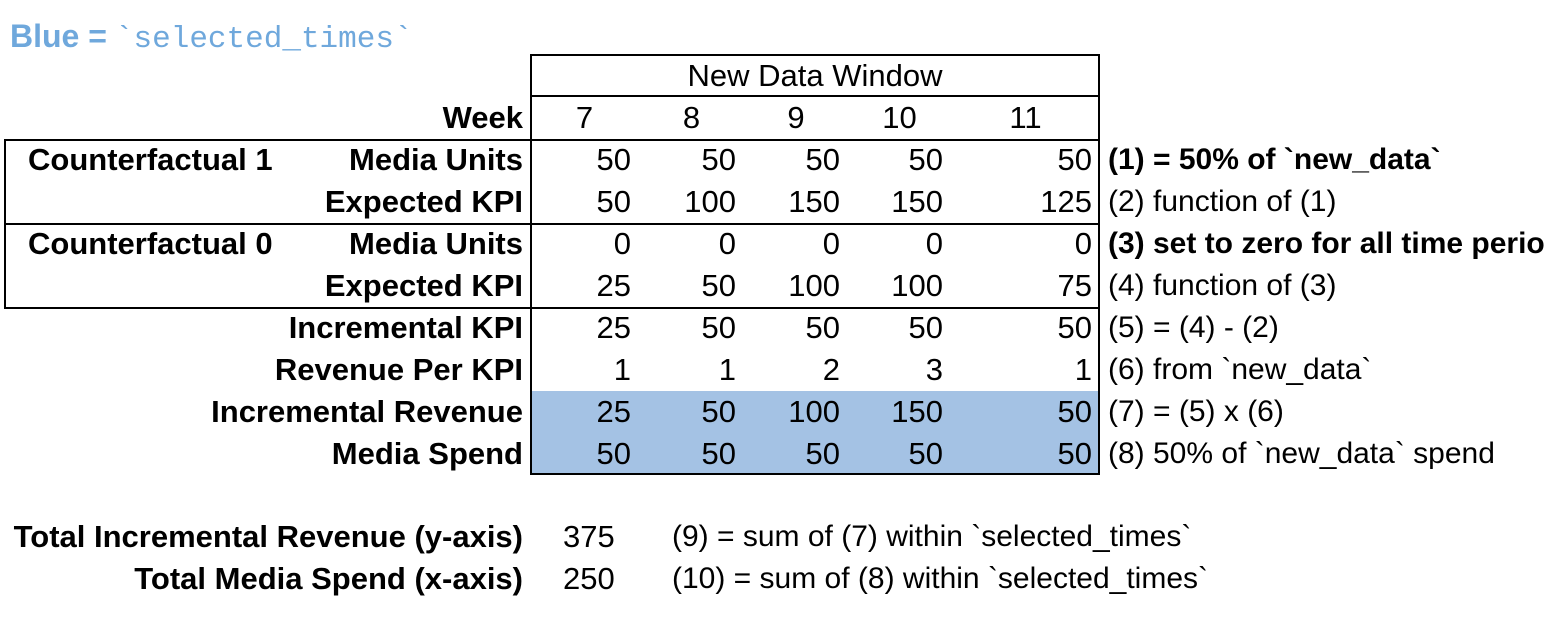 Image resolution: width=1544 pixels, height=620 pixels. Describe the element at coordinates (899, 117) in the screenshot. I see `week-header-cell: 10` at that location.